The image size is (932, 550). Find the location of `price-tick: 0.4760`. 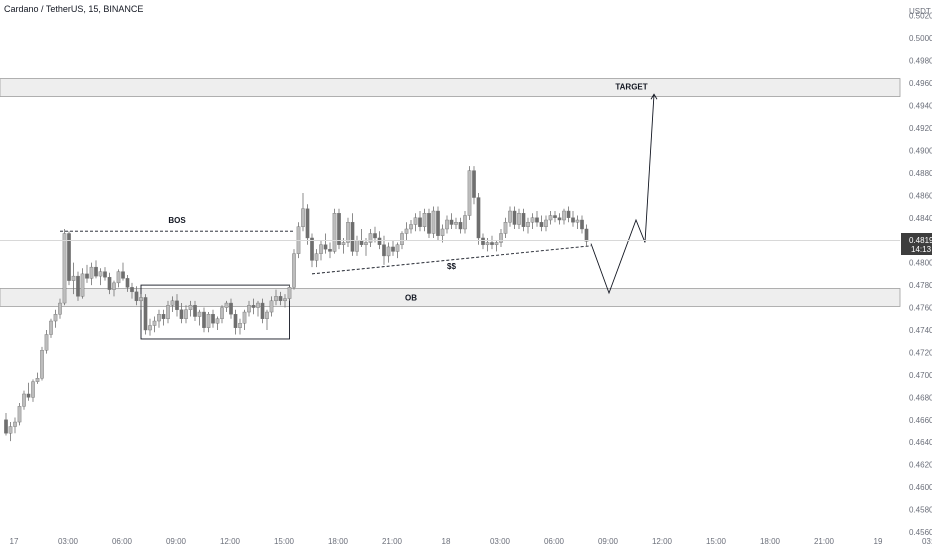

price-tick: 0.4760 is located at coordinates (920, 308).